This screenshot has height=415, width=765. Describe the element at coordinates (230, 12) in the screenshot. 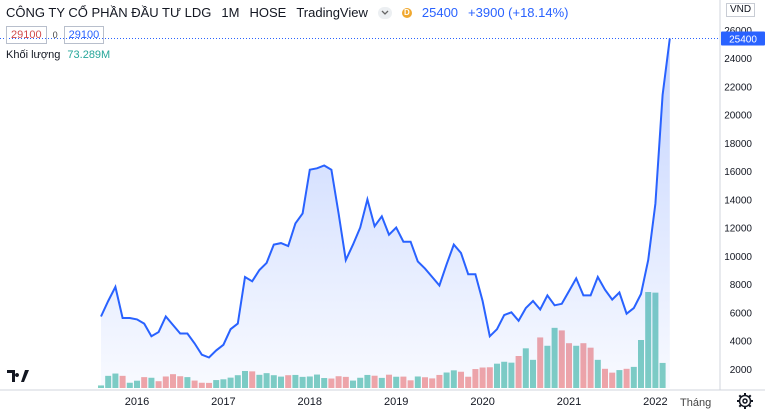

I see `interval: 1M` at that location.